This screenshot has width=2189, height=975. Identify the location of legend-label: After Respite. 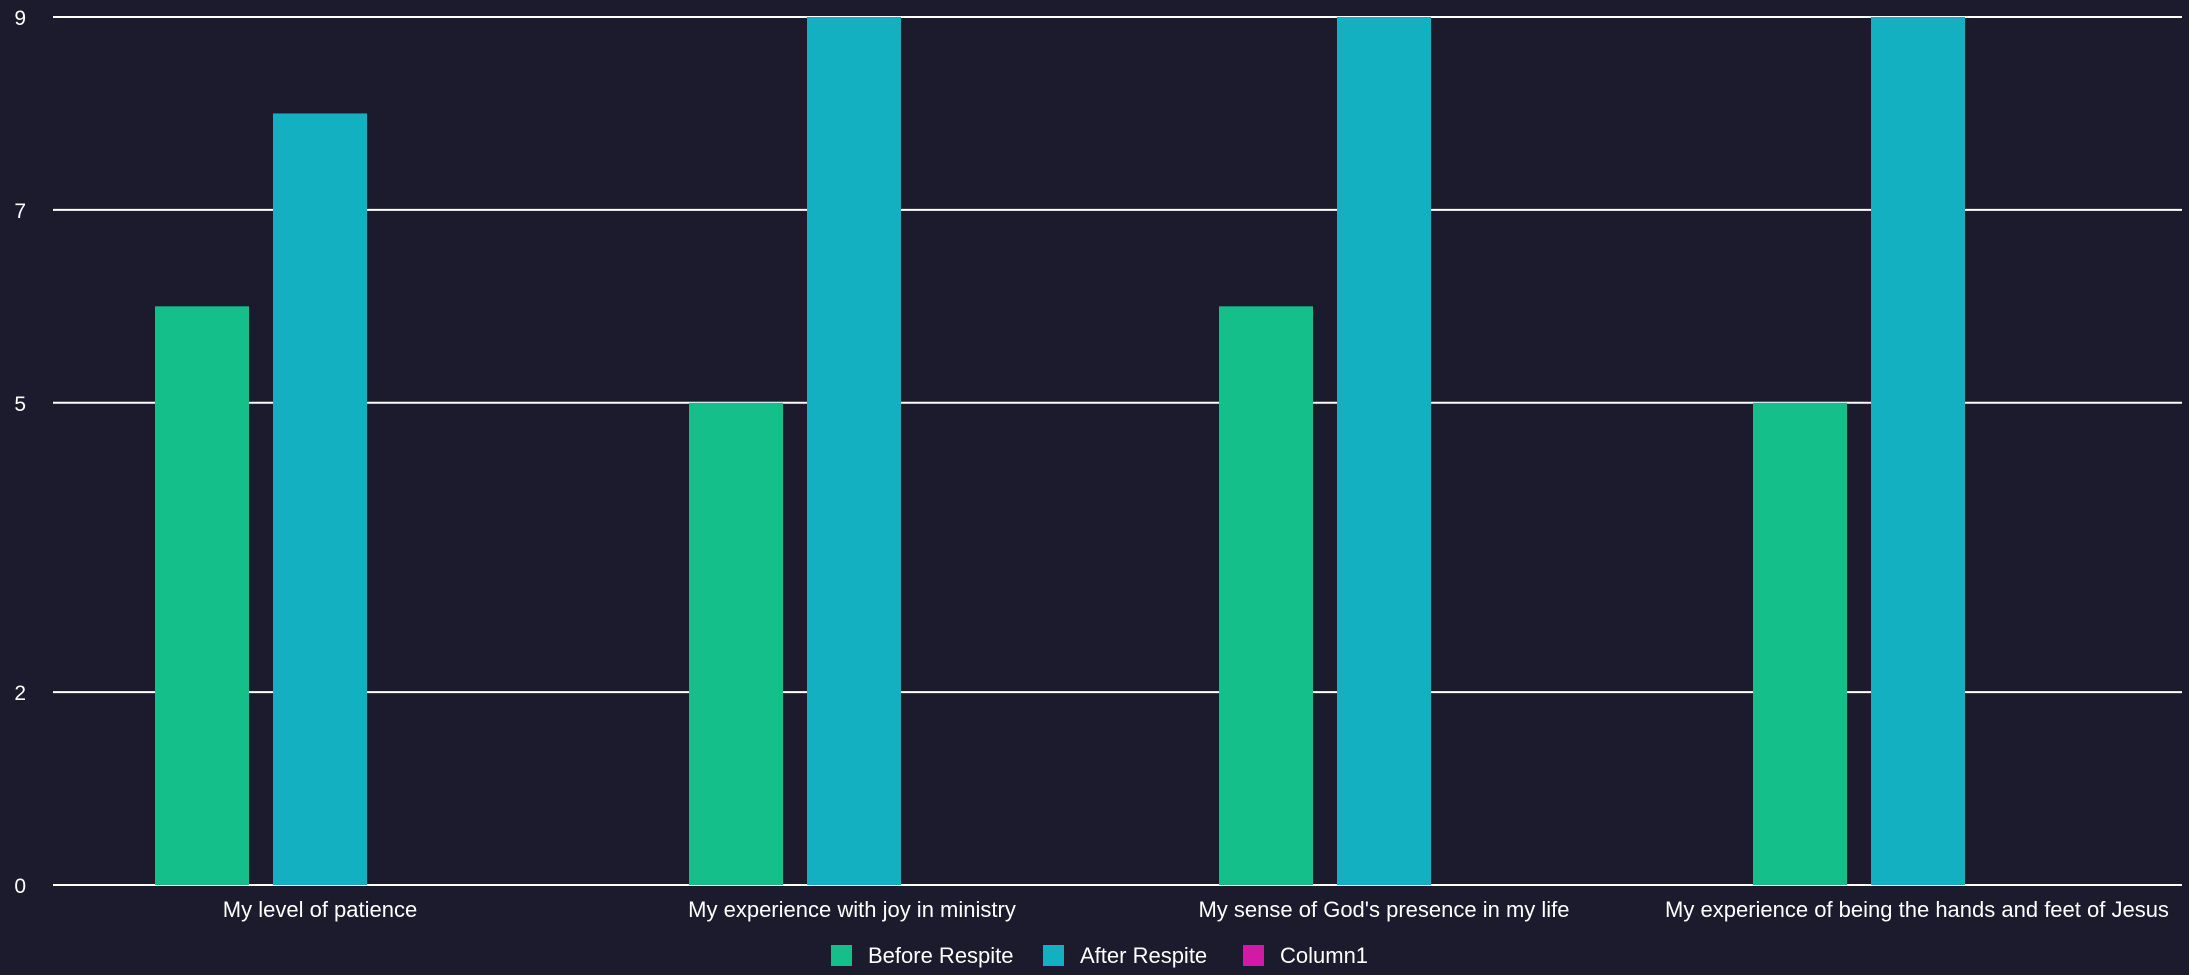
(1143, 955).